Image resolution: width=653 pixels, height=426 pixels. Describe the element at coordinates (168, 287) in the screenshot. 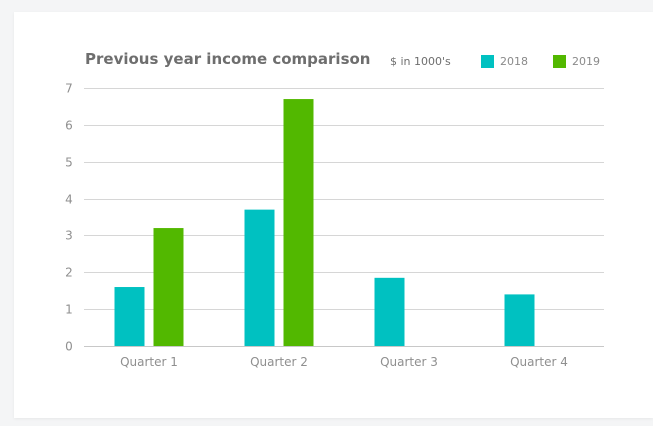

I see `bar-2019-q1` at that location.